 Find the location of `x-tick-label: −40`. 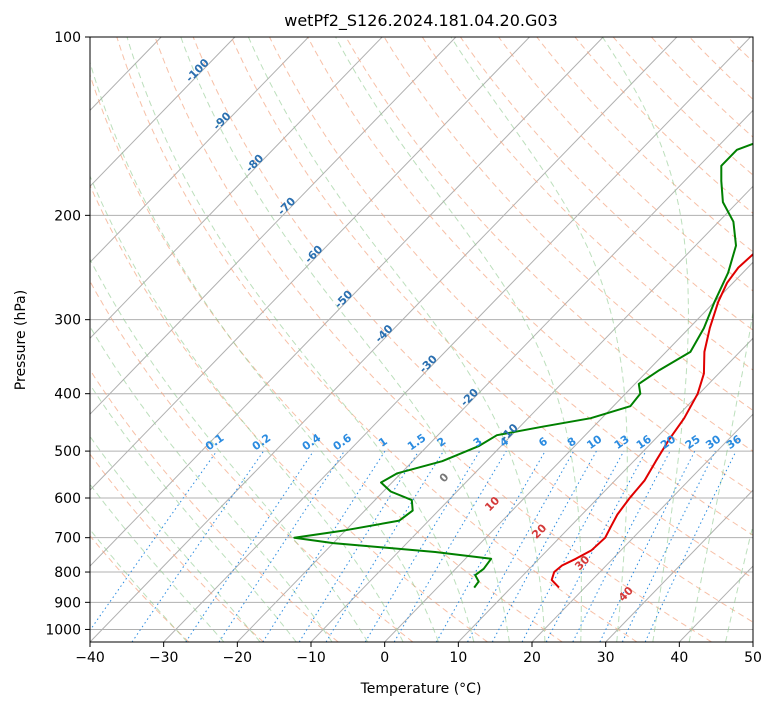

x-tick-label: −40 is located at coordinates (90, 658).